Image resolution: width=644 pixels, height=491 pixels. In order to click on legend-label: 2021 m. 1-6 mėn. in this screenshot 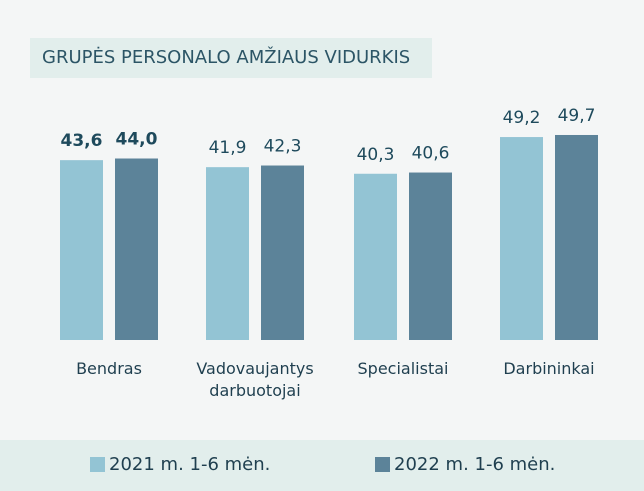, I will do `click(190, 464)`.